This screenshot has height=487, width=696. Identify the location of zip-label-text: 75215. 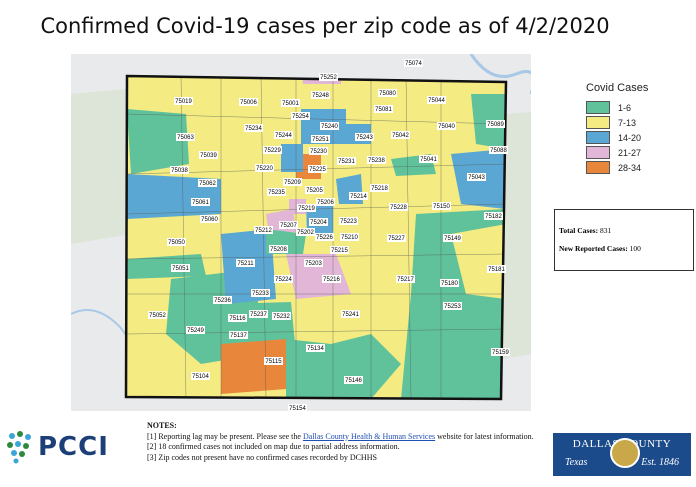
(339, 251).